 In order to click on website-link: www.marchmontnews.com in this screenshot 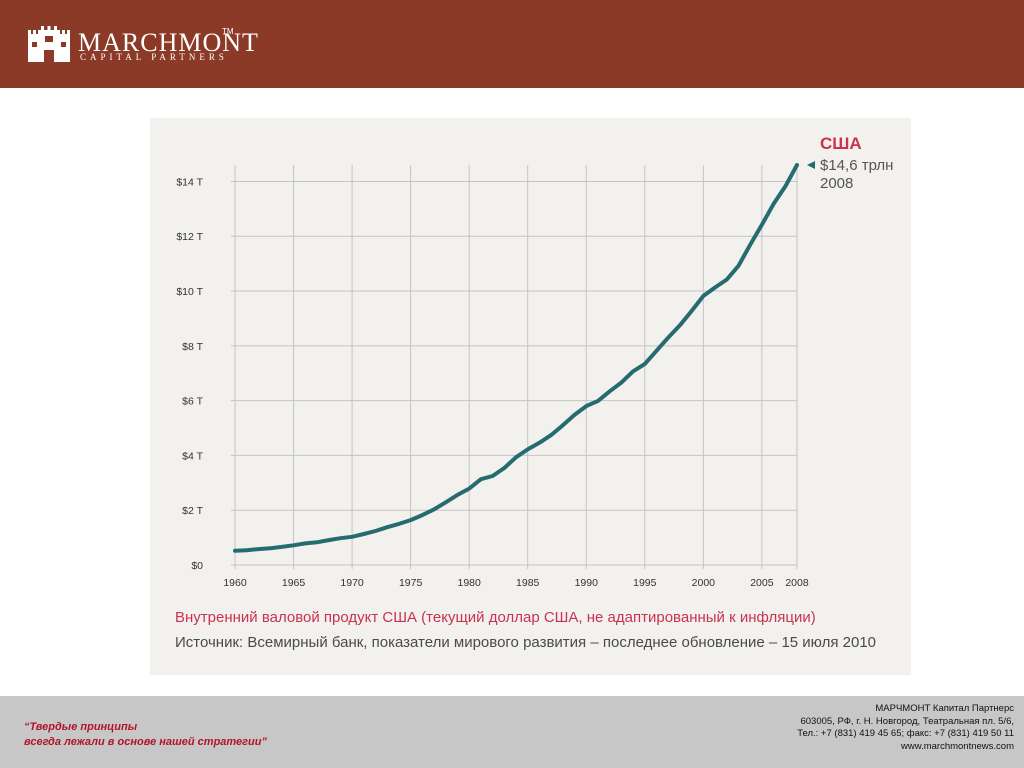, I will do `click(957, 746)`.